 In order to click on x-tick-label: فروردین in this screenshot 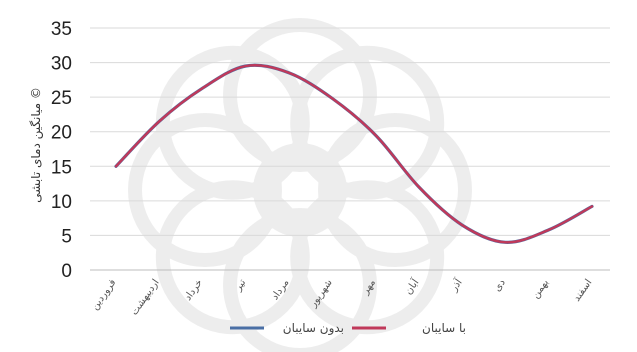, I will do `click(103, 294)`.